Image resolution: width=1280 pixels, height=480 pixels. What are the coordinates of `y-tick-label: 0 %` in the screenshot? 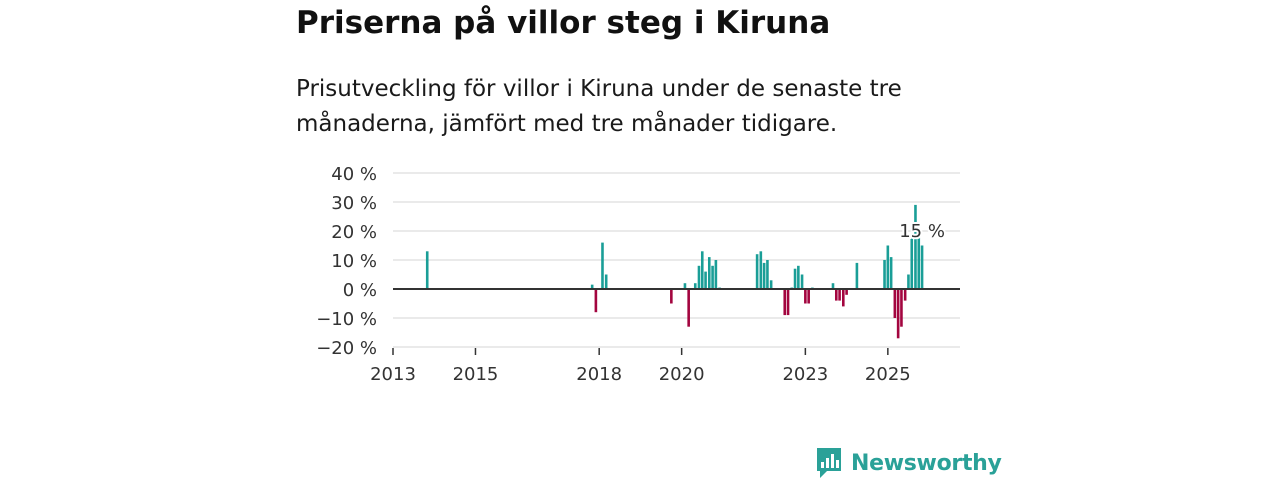 It's located at (360, 290).